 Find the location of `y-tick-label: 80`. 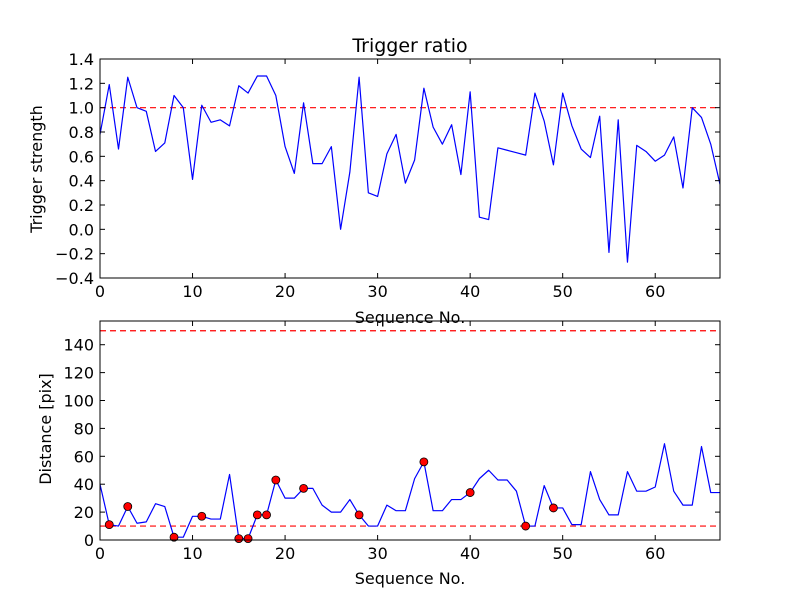

y-tick-label: 80 is located at coordinates (84, 428).